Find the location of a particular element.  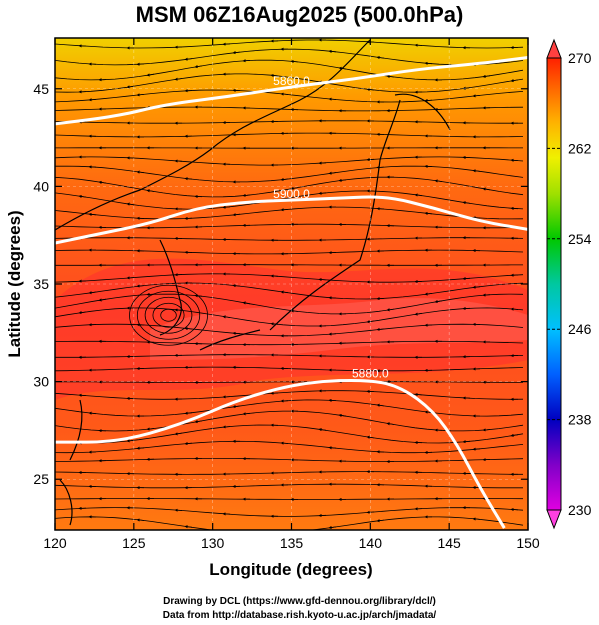

y-tick-label: 25 is located at coordinates (41, 479).